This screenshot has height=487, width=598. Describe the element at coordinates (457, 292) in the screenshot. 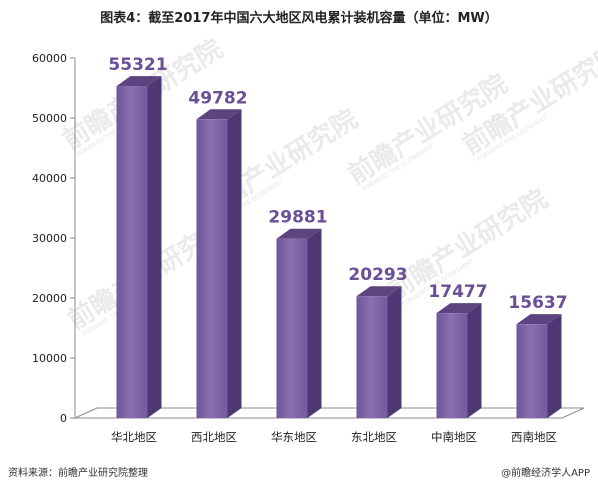

I see `data-label: 17477` at that location.